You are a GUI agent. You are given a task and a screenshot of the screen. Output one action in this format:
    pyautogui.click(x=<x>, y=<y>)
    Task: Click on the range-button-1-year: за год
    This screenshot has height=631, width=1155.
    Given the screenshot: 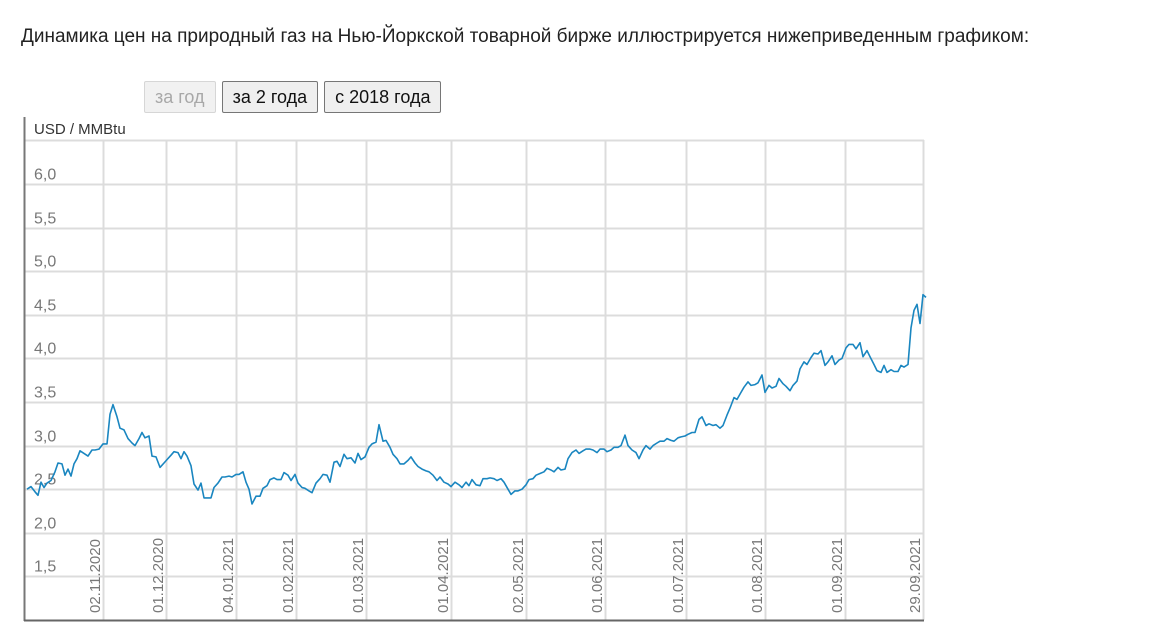 What is the action you would take?
    pyautogui.click(x=180, y=97)
    